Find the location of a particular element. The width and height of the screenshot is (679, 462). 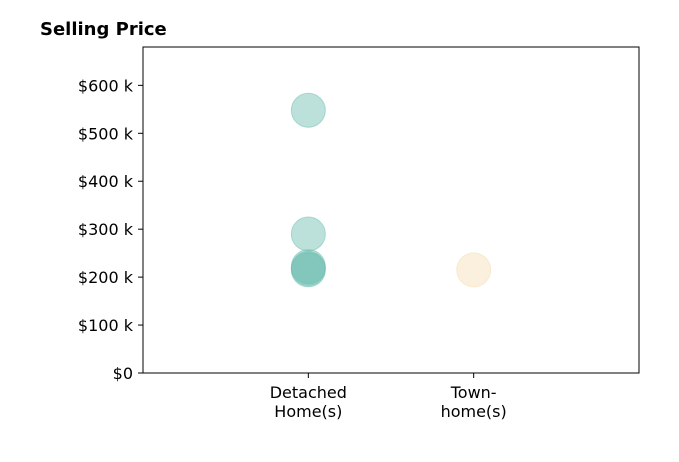

y-axis: $0 $100 k $200 k $300 k $400 k $500 k $600 k is located at coordinates (110, 229).